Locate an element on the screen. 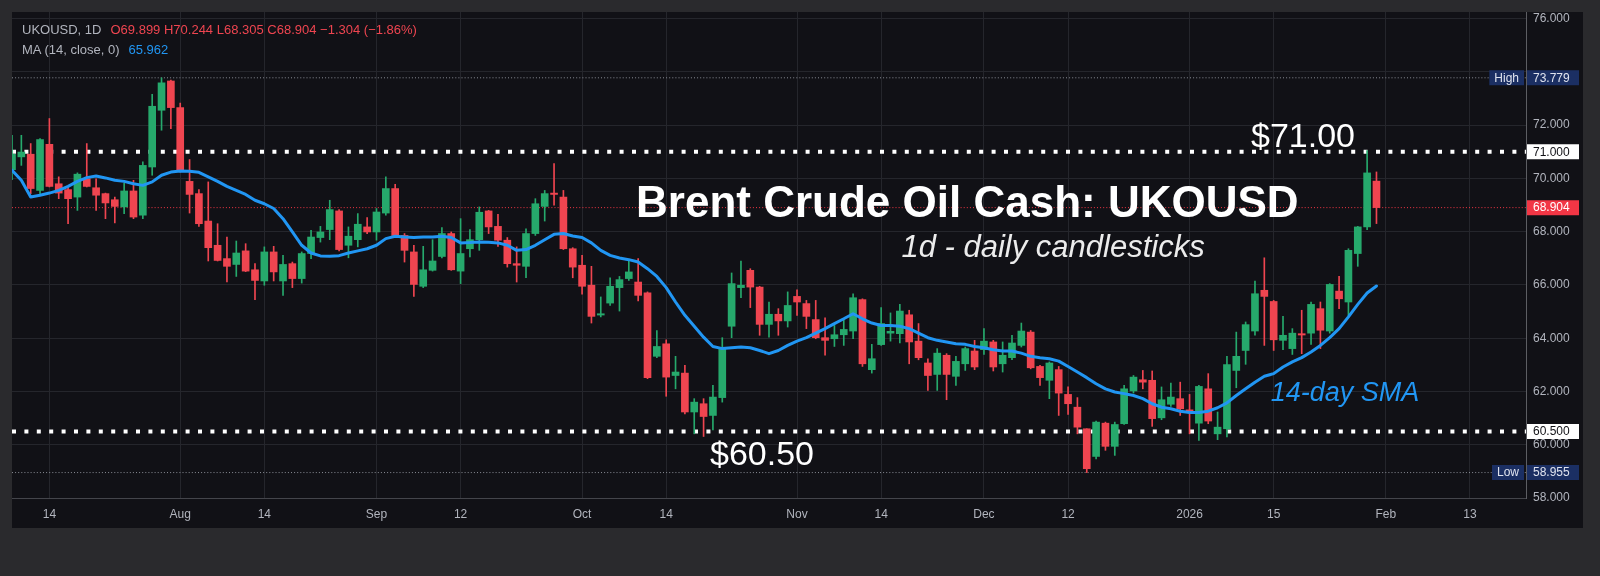 The width and height of the screenshot is (1600, 576). x-tick-label: 2026 is located at coordinates (1190, 513).